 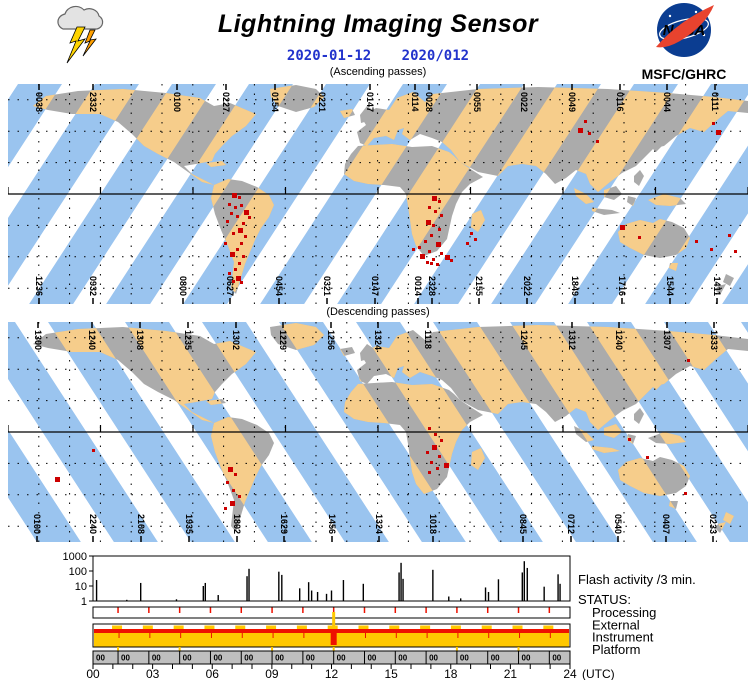 What do you see at coordinates (93, 673) in the screenshot?
I see `time-axis-label: 00` at bounding box center [93, 673].